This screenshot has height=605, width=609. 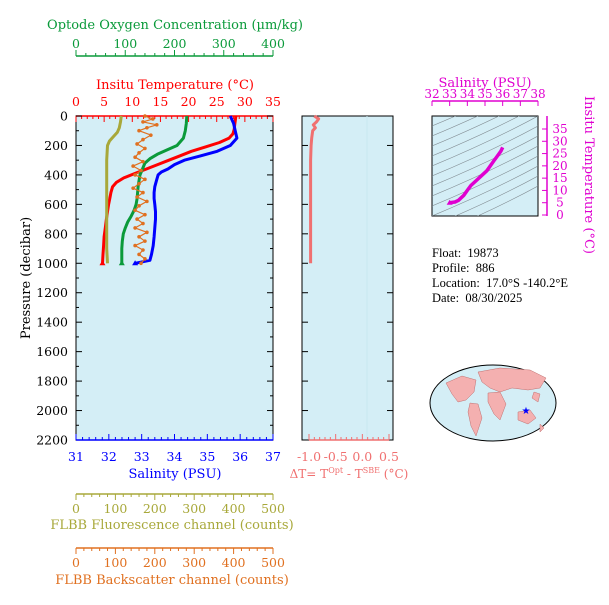 What do you see at coordinates (52, 322) in the screenshot?
I see `pressure-tick-label: 1400` at bounding box center [52, 322].